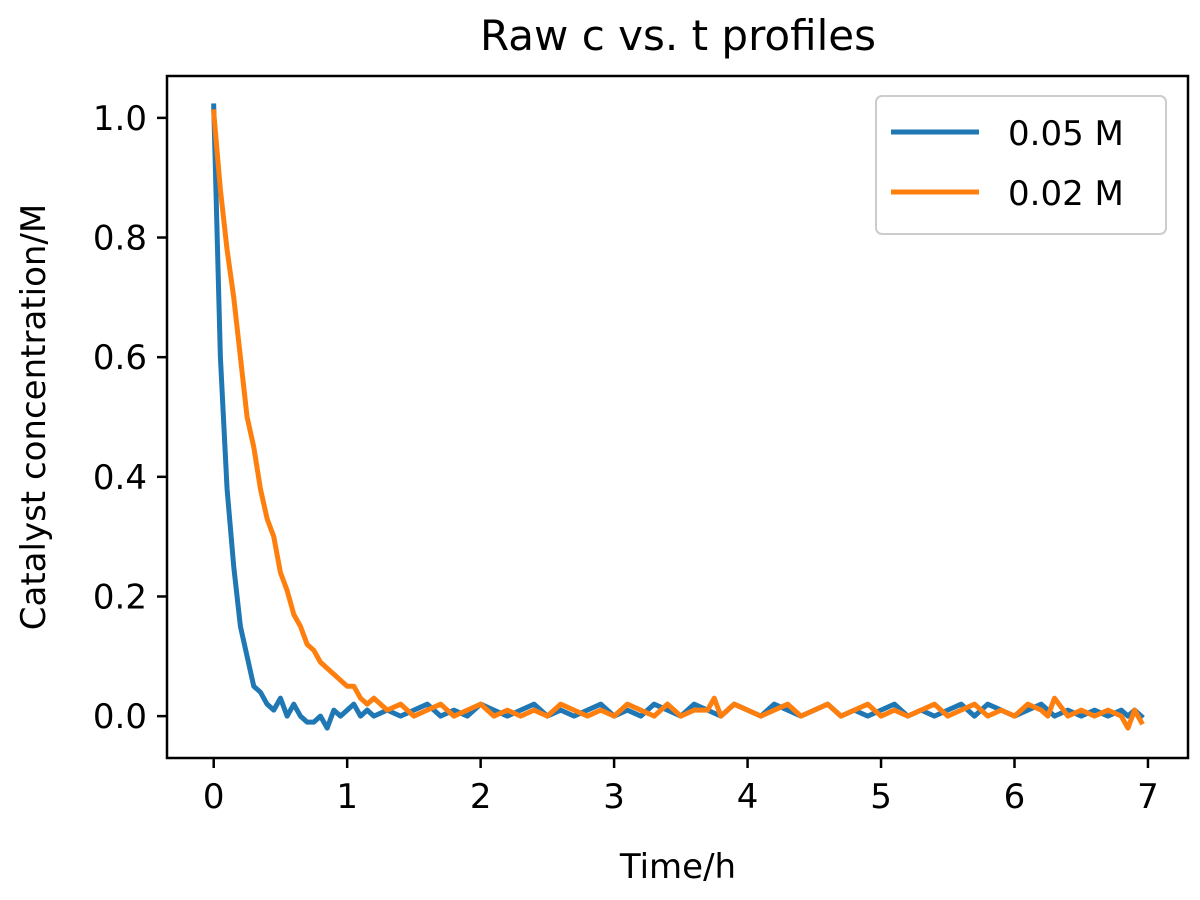 The image size is (1200, 900). What do you see at coordinates (614, 797) in the screenshot?
I see `x-tick-label-3: 3` at bounding box center [614, 797].